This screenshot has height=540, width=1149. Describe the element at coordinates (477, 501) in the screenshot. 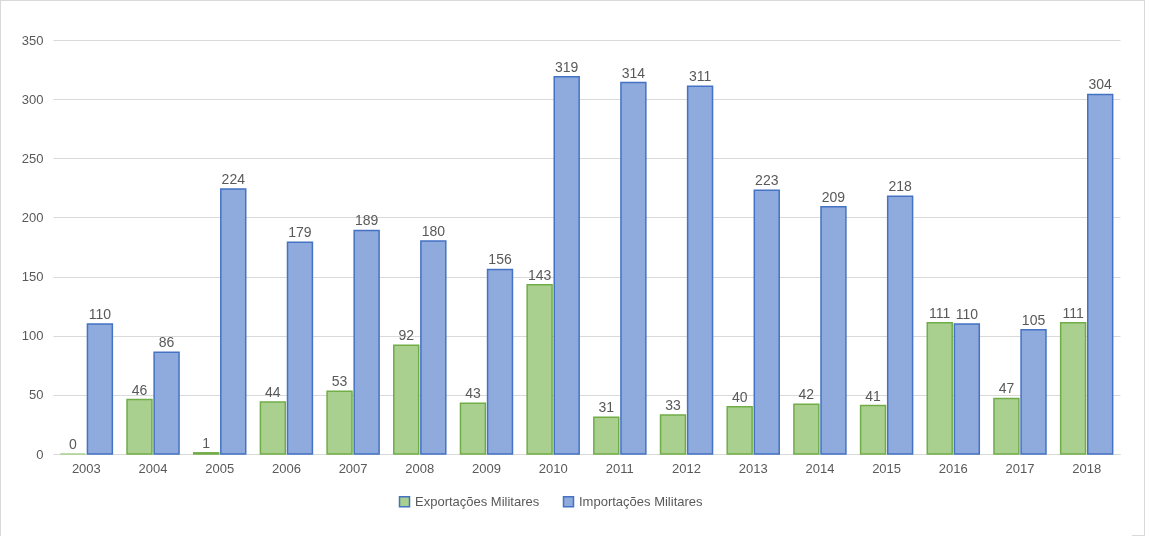

I see `legend-label: Exportações Militares` at that location.